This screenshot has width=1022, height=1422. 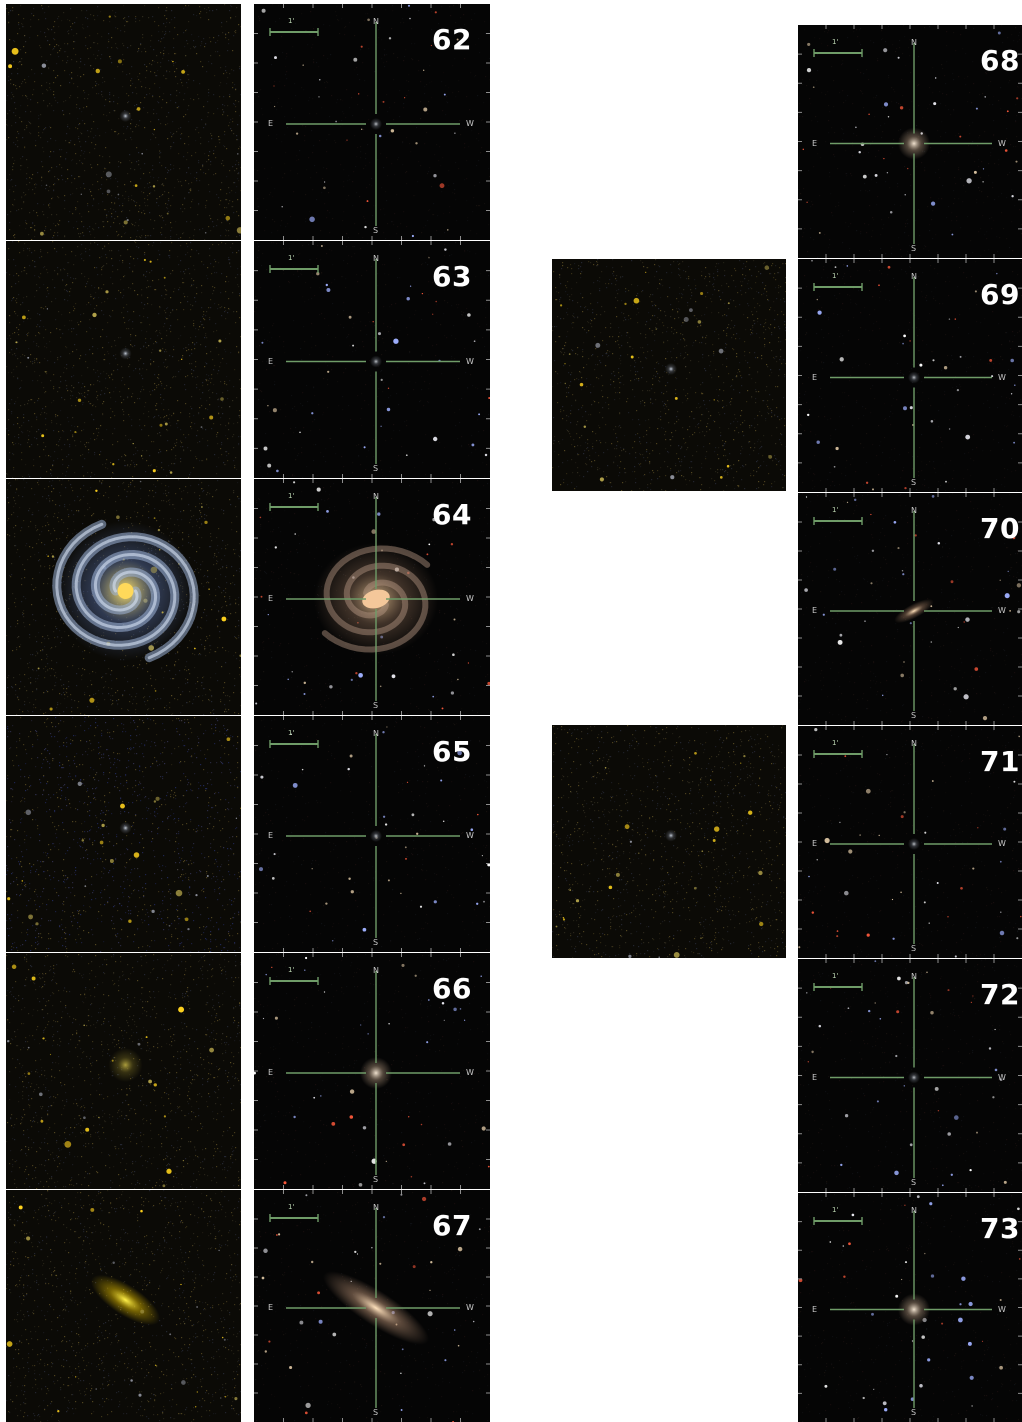 I want to click on sdss-panel-68: 68 N S E W 1', so click(x=910, y=141).